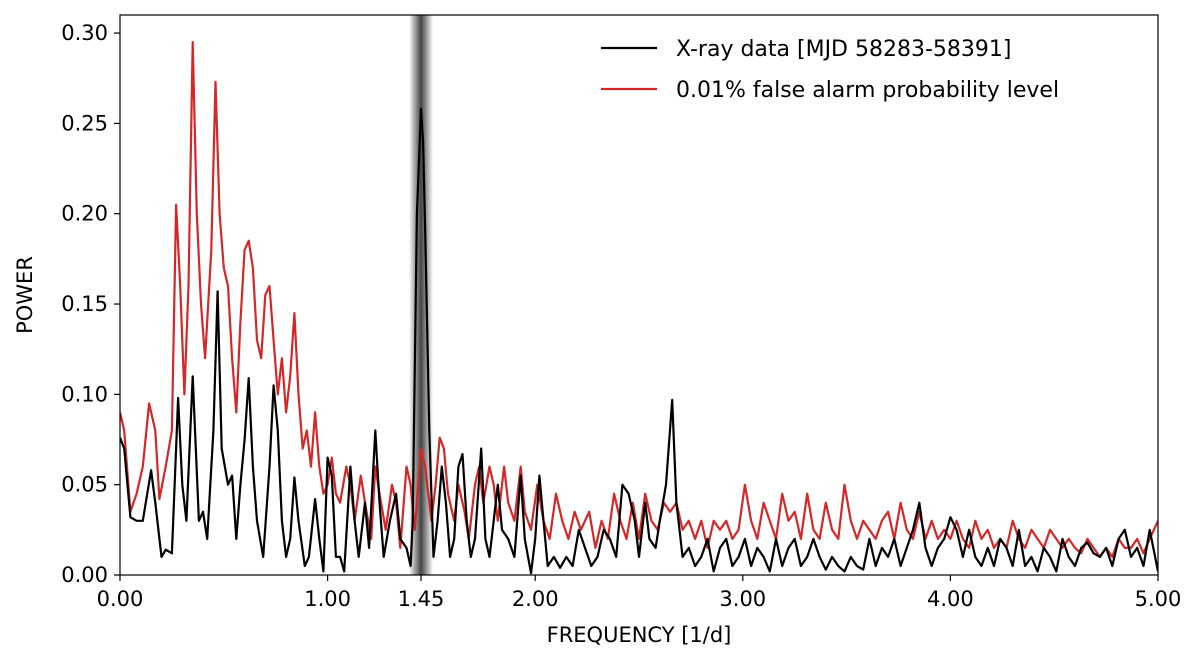 This screenshot has width=1200, height=662. I want to click on x-tick-label: 4.00, so click(950, 599).